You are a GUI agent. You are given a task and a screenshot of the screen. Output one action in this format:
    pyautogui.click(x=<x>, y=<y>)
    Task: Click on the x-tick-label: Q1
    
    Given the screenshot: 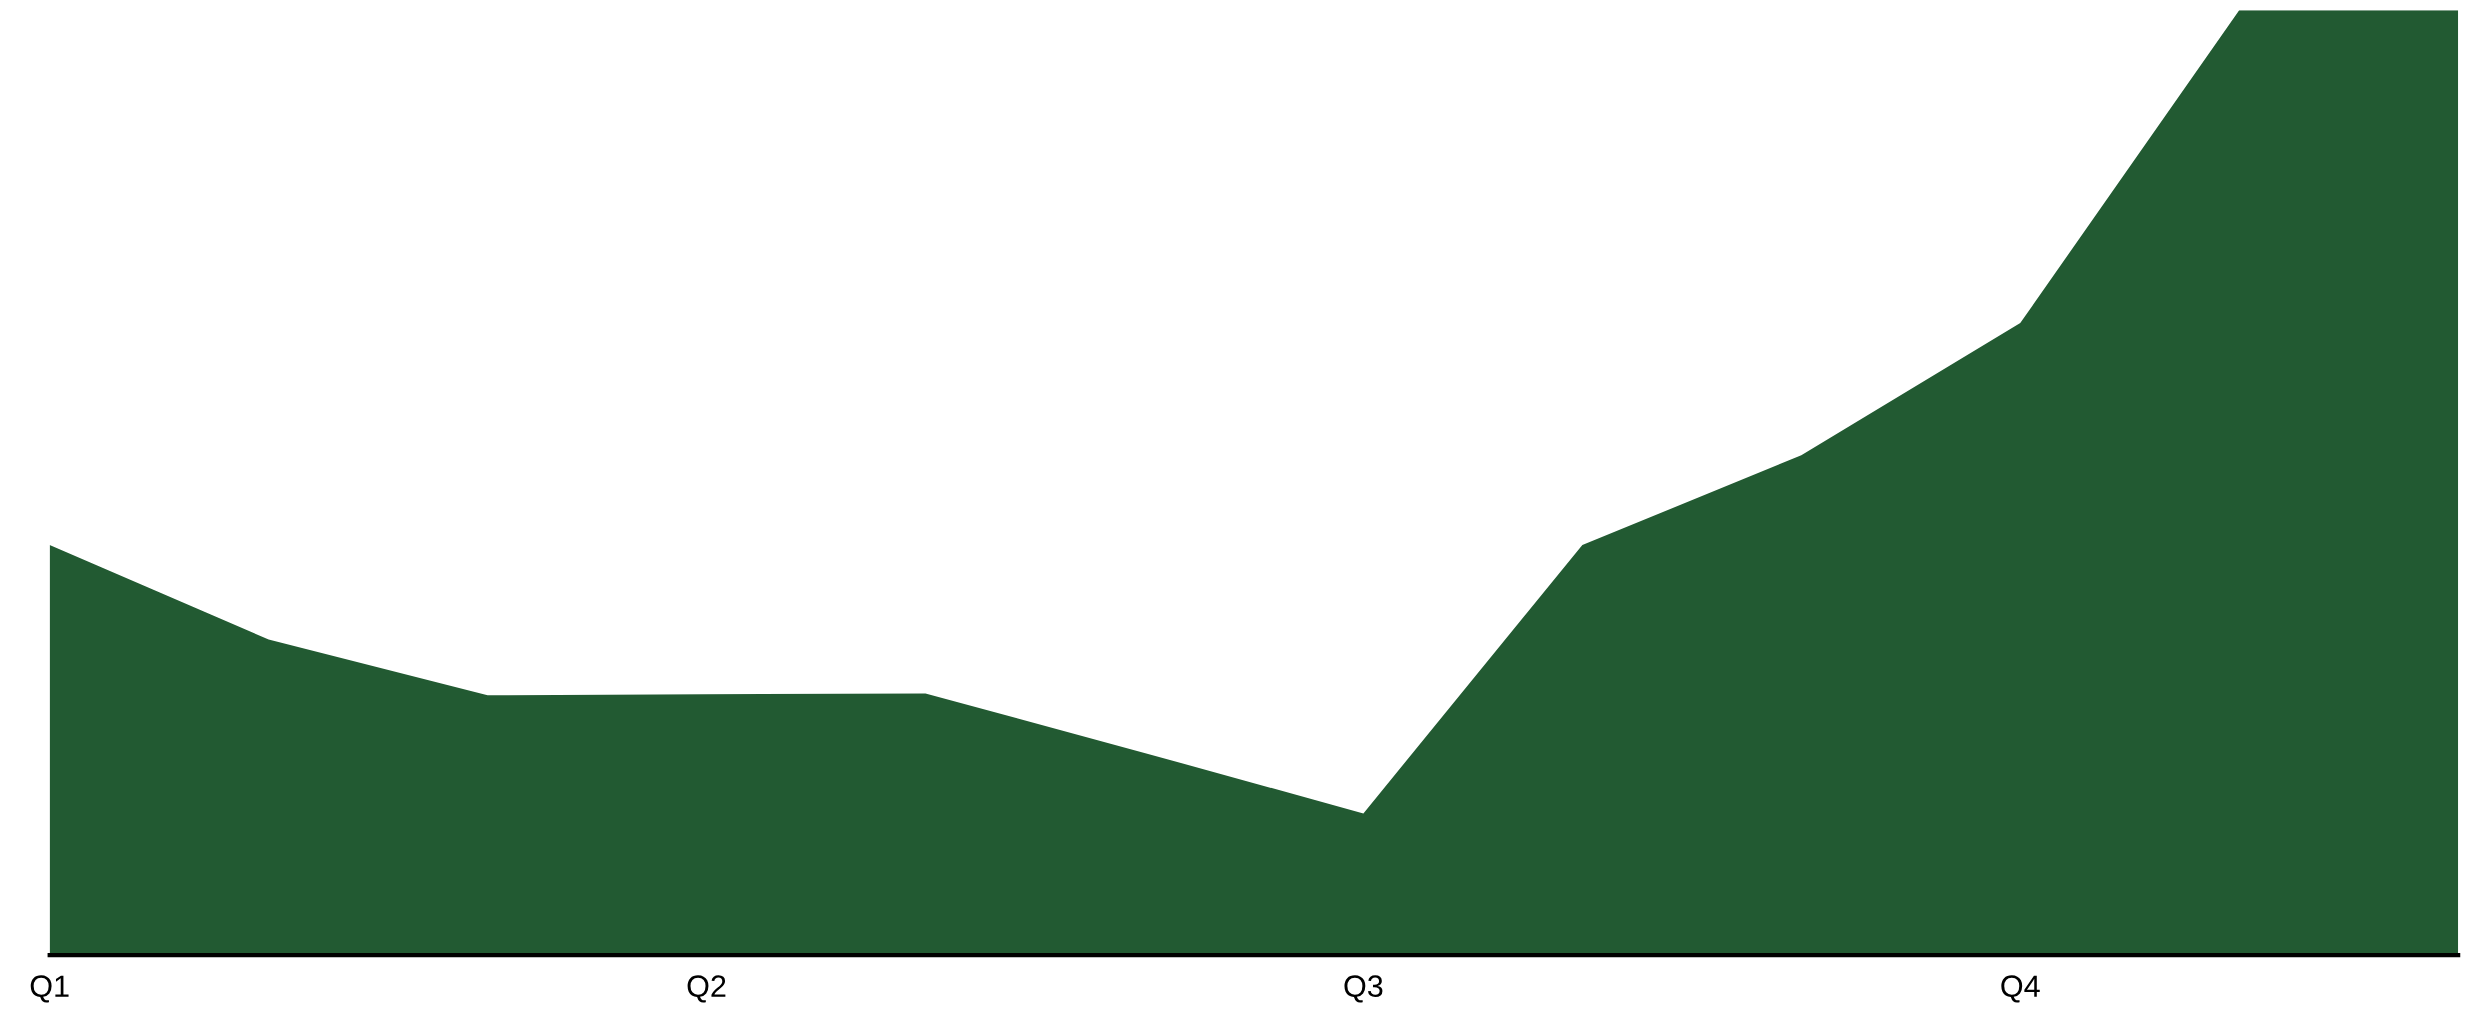 What is the action you would take?
    pyautogui.click(x=49, y=989)
    